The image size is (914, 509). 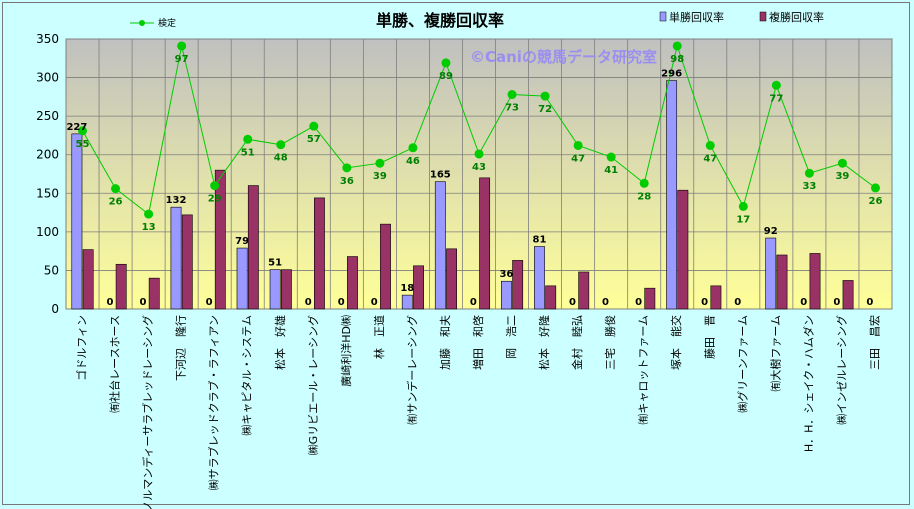 What do you see at coordinates (248, 152) in the screenshot?
I see `check-data-label: 51` at bounding box center [248, 152].